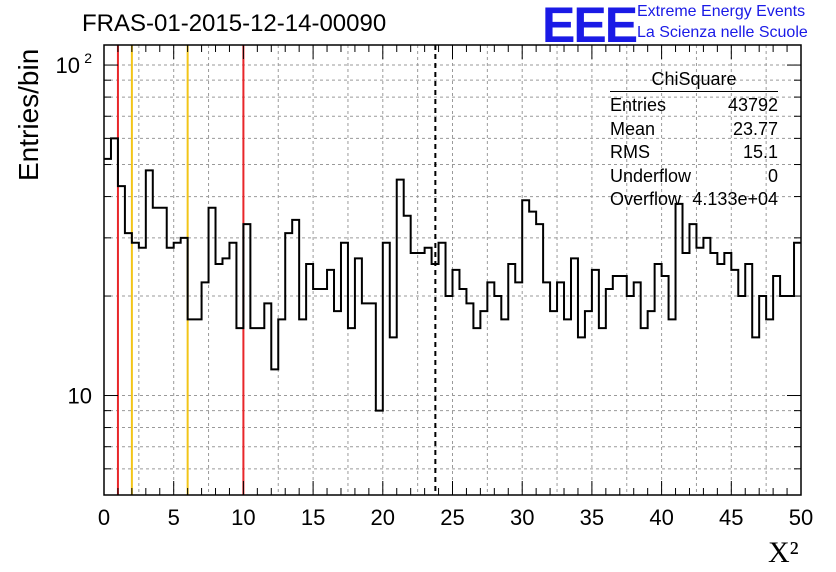  What do you see at coordinates (755, 128) in the screenshot?
I see `stat-value: 23.77` at bounding box center [755, 128].